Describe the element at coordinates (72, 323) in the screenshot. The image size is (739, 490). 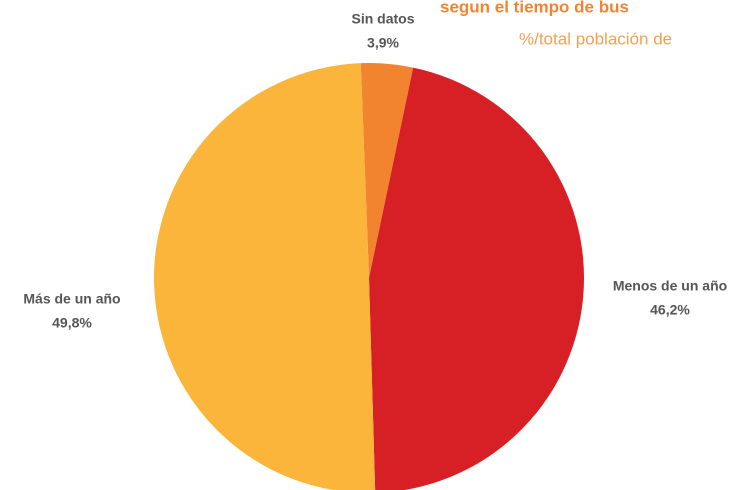
I see `slice-value: 49,8%` at that location.